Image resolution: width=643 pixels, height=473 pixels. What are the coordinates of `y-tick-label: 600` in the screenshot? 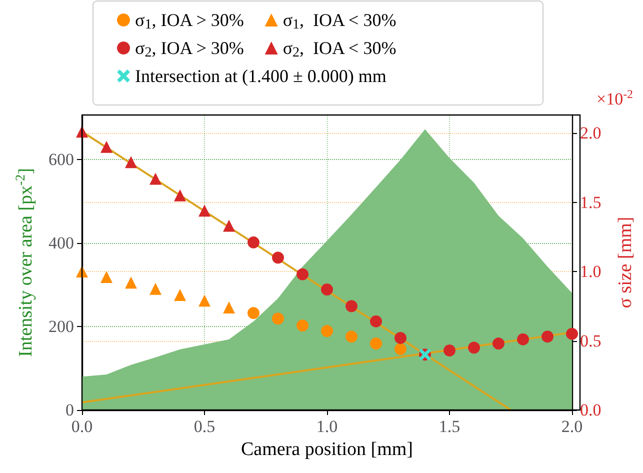 It's located at (61, 159).